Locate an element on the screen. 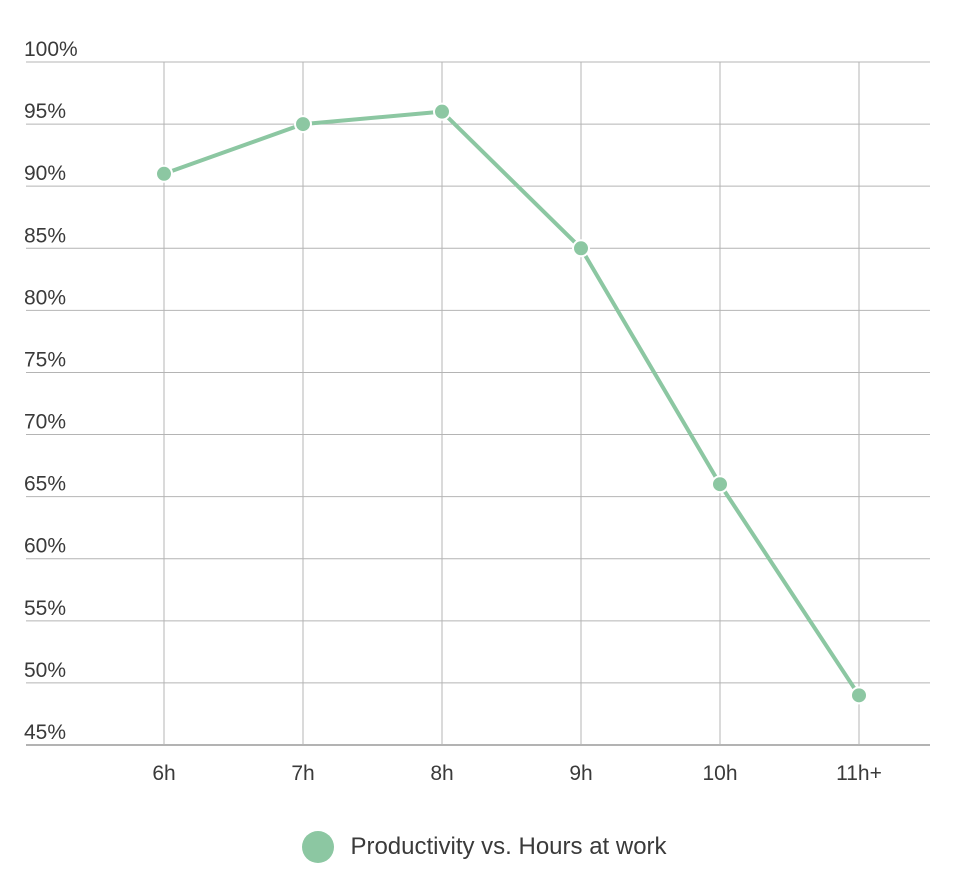 The image size is (969, 892). y-tick-label: 55% is located at coordinates (45, 608).